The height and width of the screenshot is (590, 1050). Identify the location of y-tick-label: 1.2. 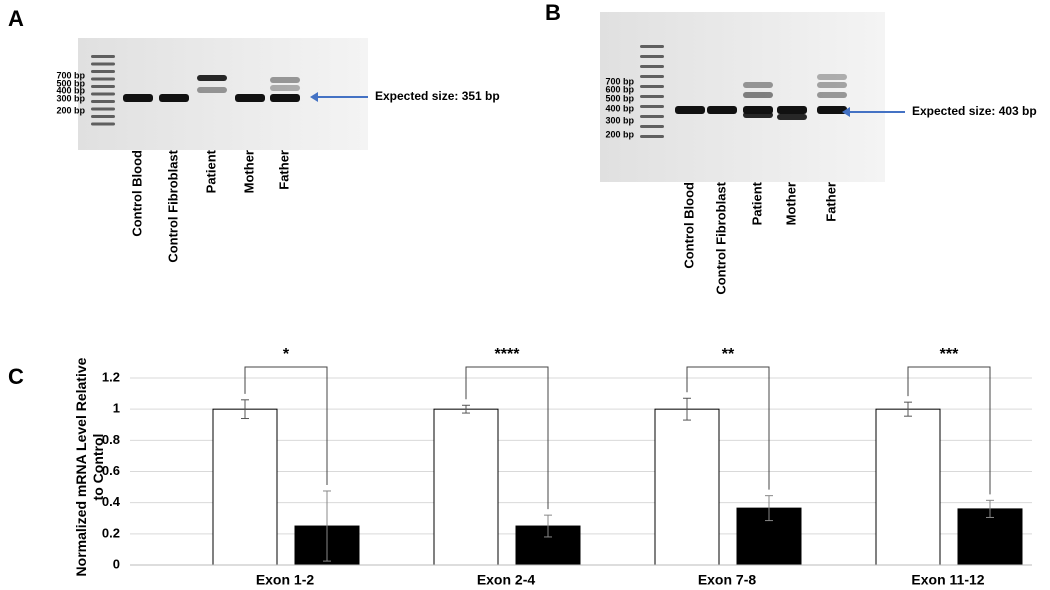
(111, 376).